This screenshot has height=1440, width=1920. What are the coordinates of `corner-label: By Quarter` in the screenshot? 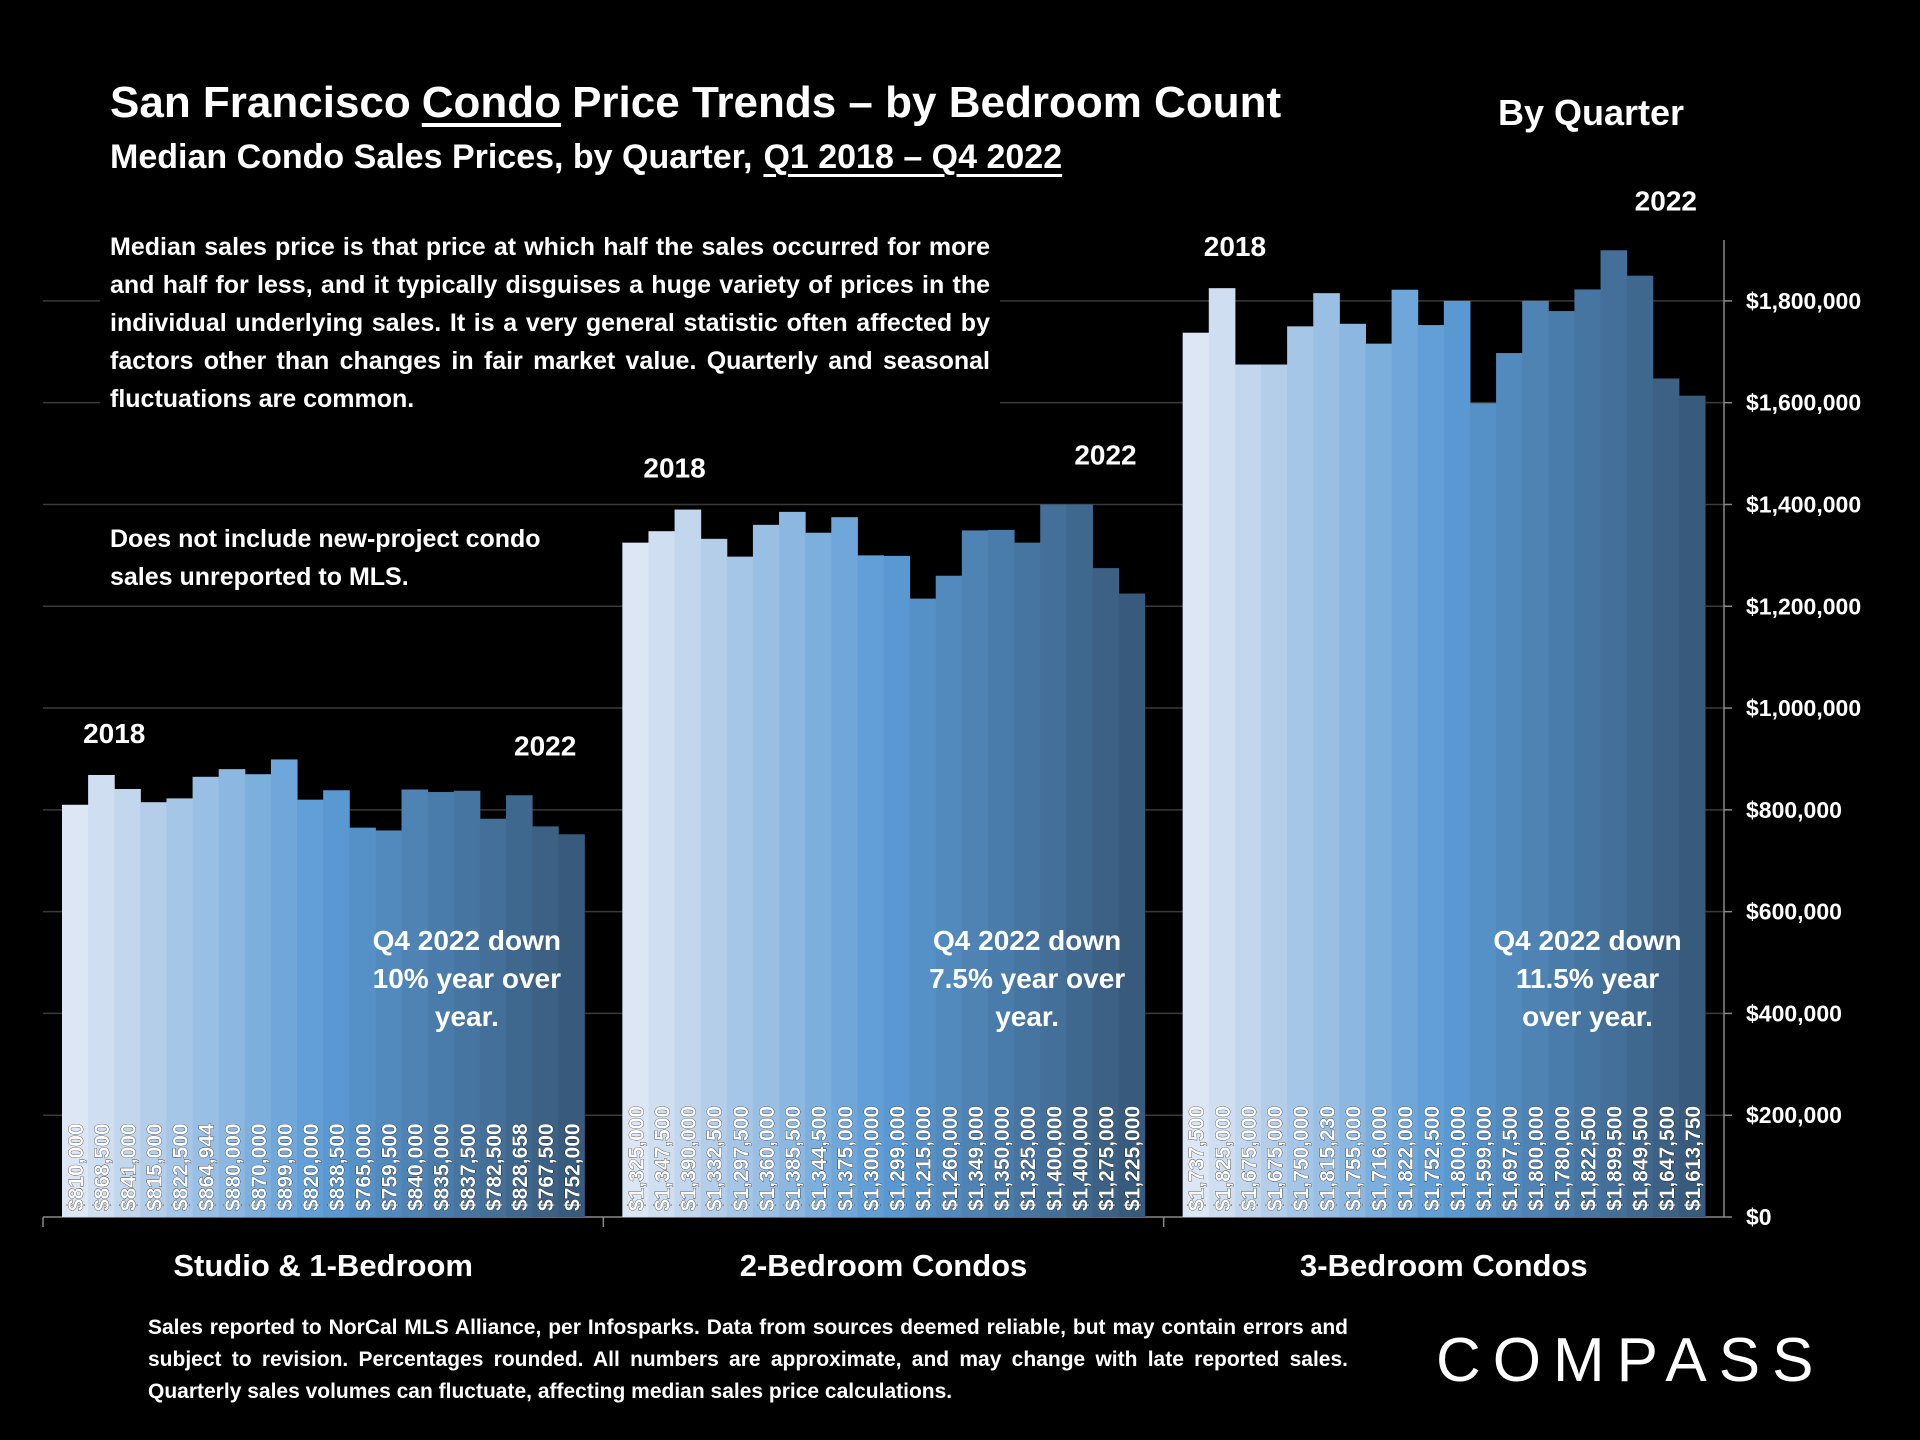 It's located at (1591, 112).